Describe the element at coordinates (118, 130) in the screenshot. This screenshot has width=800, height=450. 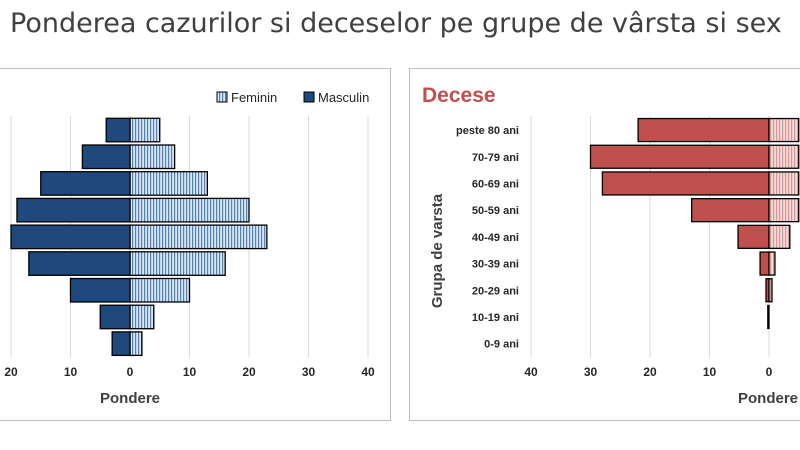
I see `cases-bar-masculin-peste-80-ani` at that location.